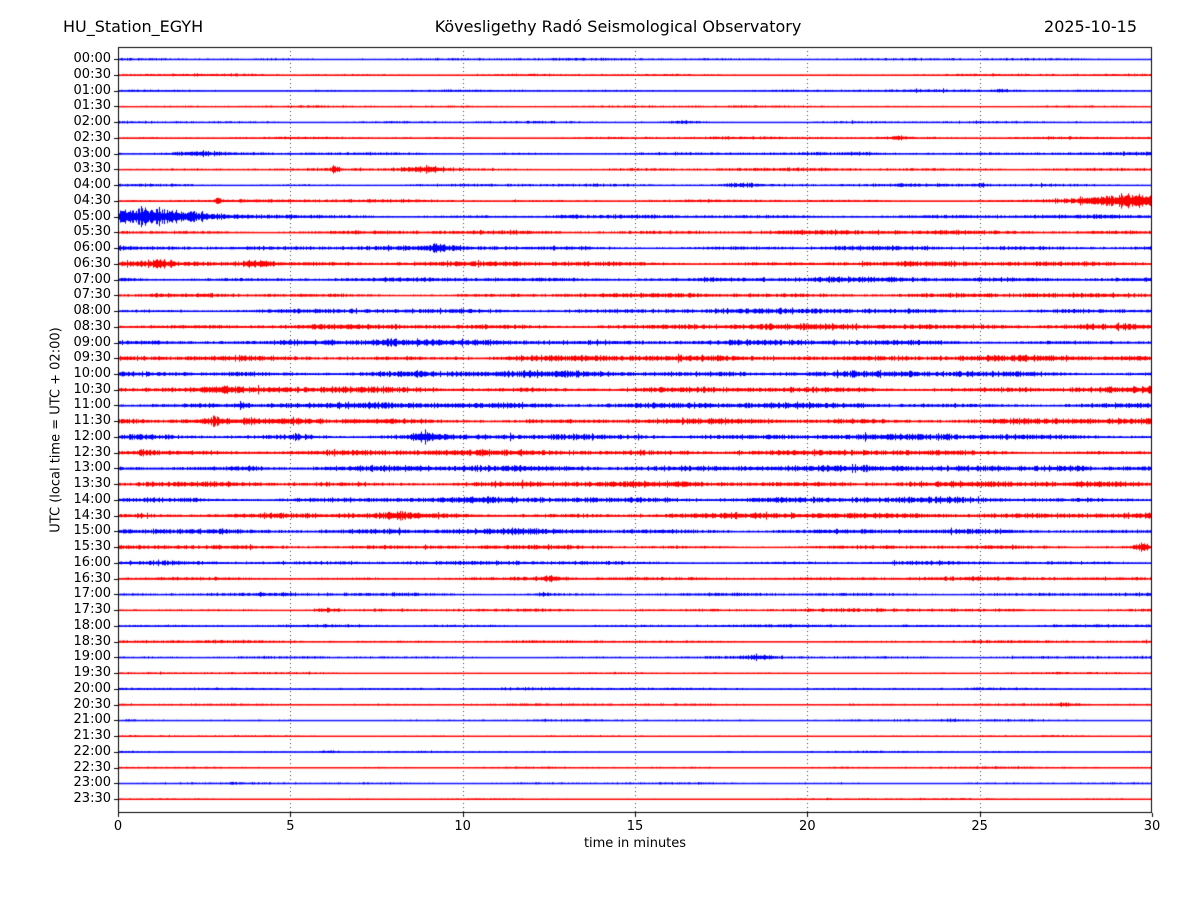 Image resolution: width=1200 pixels, height=900 pixels. What do you see at coordinates (92, 90) in the screenshot?
I see `y-tick-label: 01:00` at bounding box center [92, 90].